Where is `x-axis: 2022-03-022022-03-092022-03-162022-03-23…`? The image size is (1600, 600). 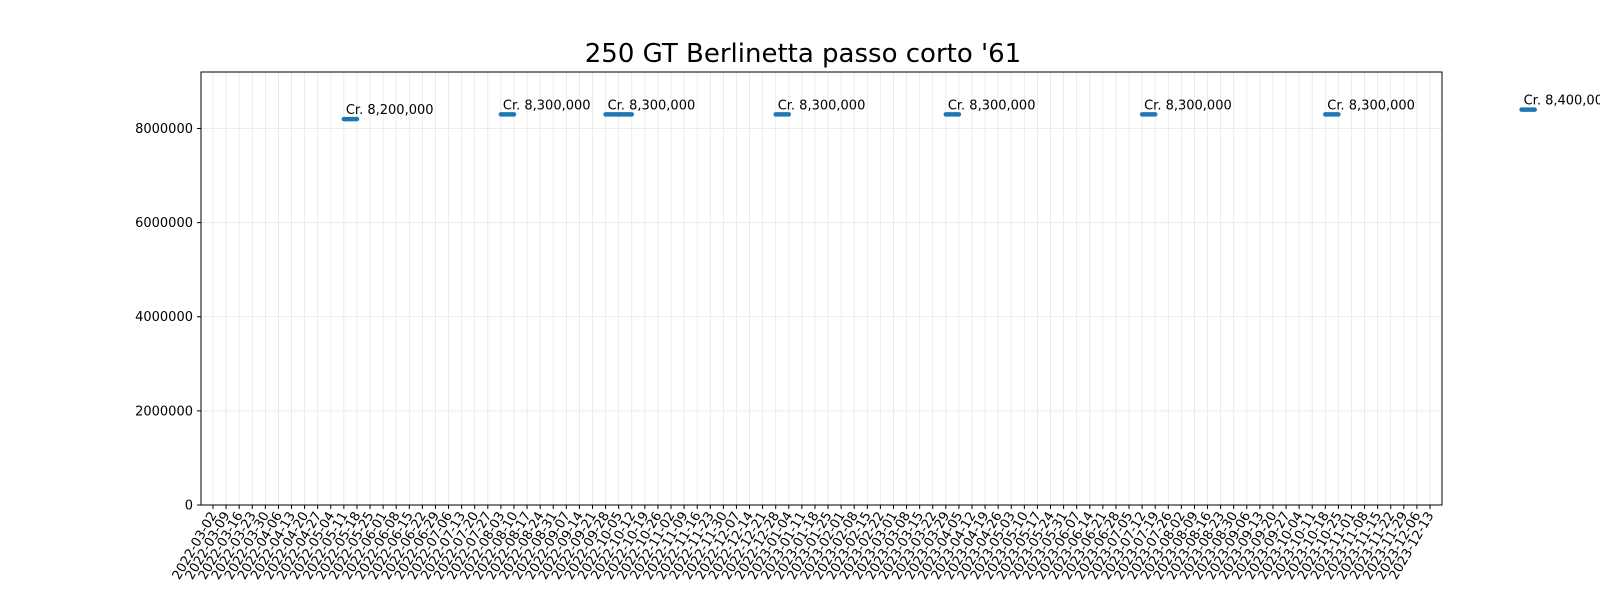 x-axis: 2022-03-022022-03-092022-03-162022-03-23… is located at coordinates (804, 543).